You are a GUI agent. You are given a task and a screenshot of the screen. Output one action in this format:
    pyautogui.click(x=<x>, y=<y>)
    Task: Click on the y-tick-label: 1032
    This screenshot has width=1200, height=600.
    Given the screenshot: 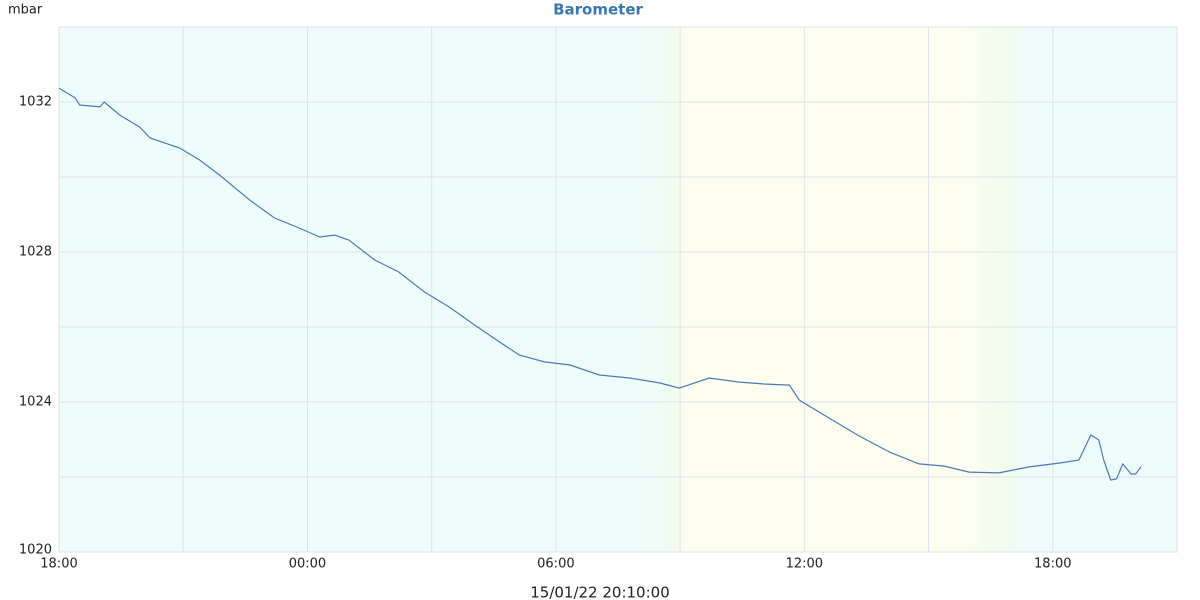 What is the action you would take?
    pyautogui.click(x=35, y=102)
    